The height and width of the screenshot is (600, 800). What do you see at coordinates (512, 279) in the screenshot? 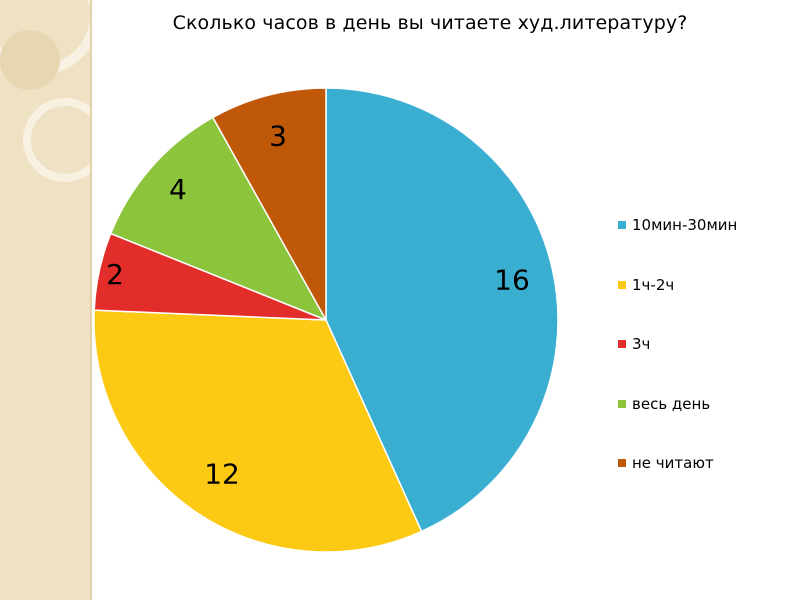
I see `data-label-1: 16` at bounding box center [512, 279].